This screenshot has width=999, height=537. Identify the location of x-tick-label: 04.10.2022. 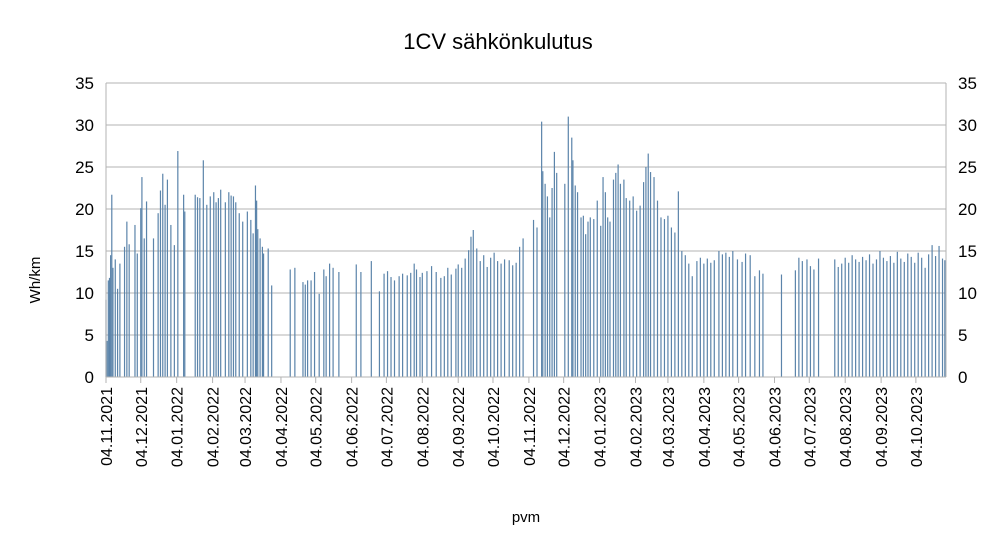
(494, 427).